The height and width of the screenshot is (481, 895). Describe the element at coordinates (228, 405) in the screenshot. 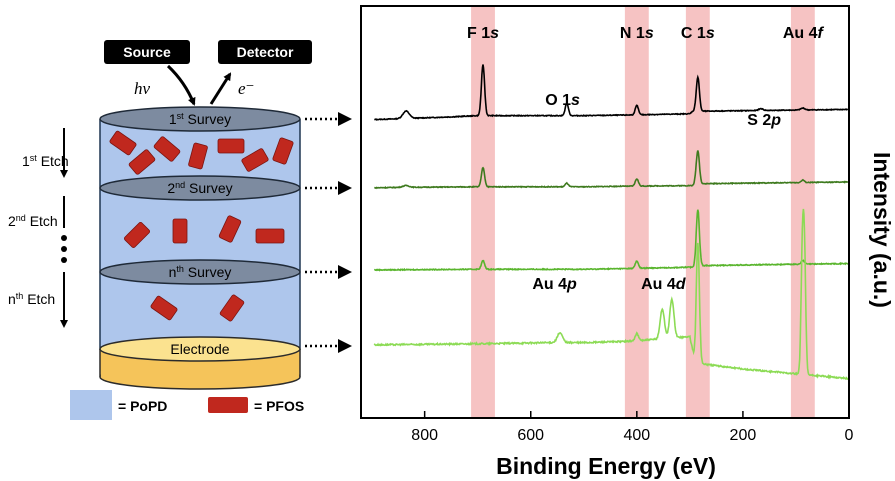

I see `legend-pfos-swatch` at that location.